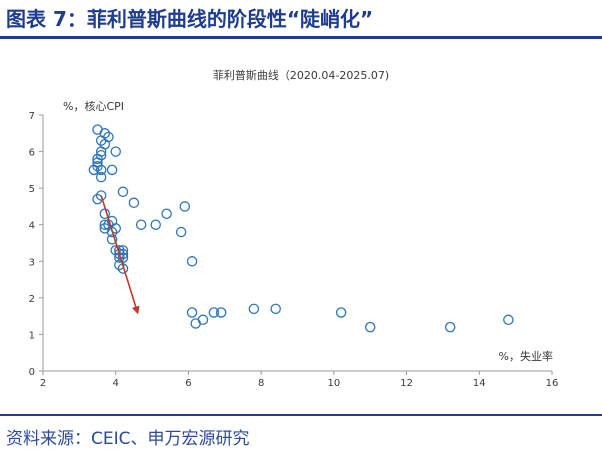 The image size is (602, 454). What do you see at coordinates (32, 335) in the screenshot?
I see `y-tick-label: 1` at bounding box center [32, 335].